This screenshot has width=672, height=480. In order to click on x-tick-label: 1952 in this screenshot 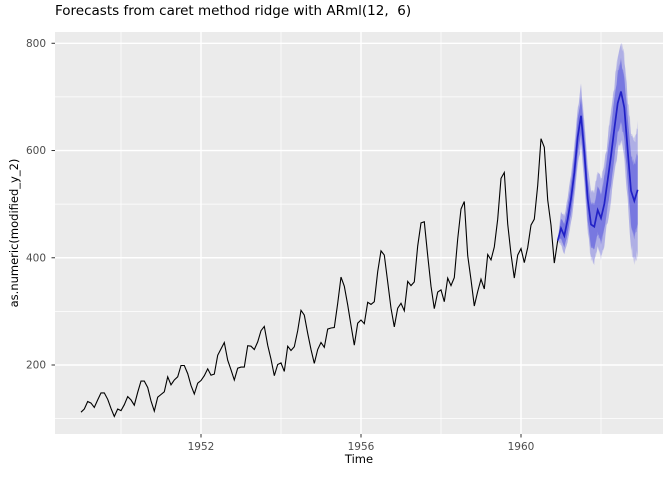, I will do `click(201, 447)`.